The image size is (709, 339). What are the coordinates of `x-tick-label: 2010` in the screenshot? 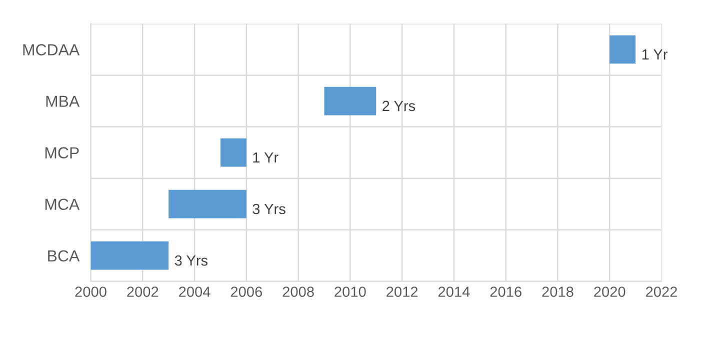 It's located at (350, 291).